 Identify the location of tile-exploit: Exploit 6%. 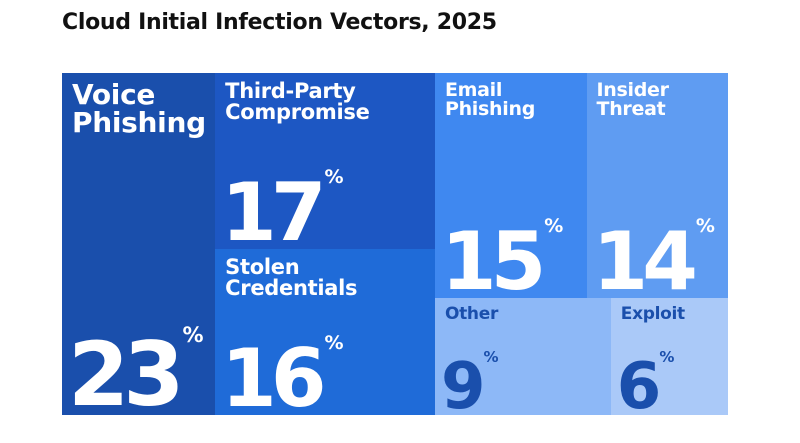
(669, 356).